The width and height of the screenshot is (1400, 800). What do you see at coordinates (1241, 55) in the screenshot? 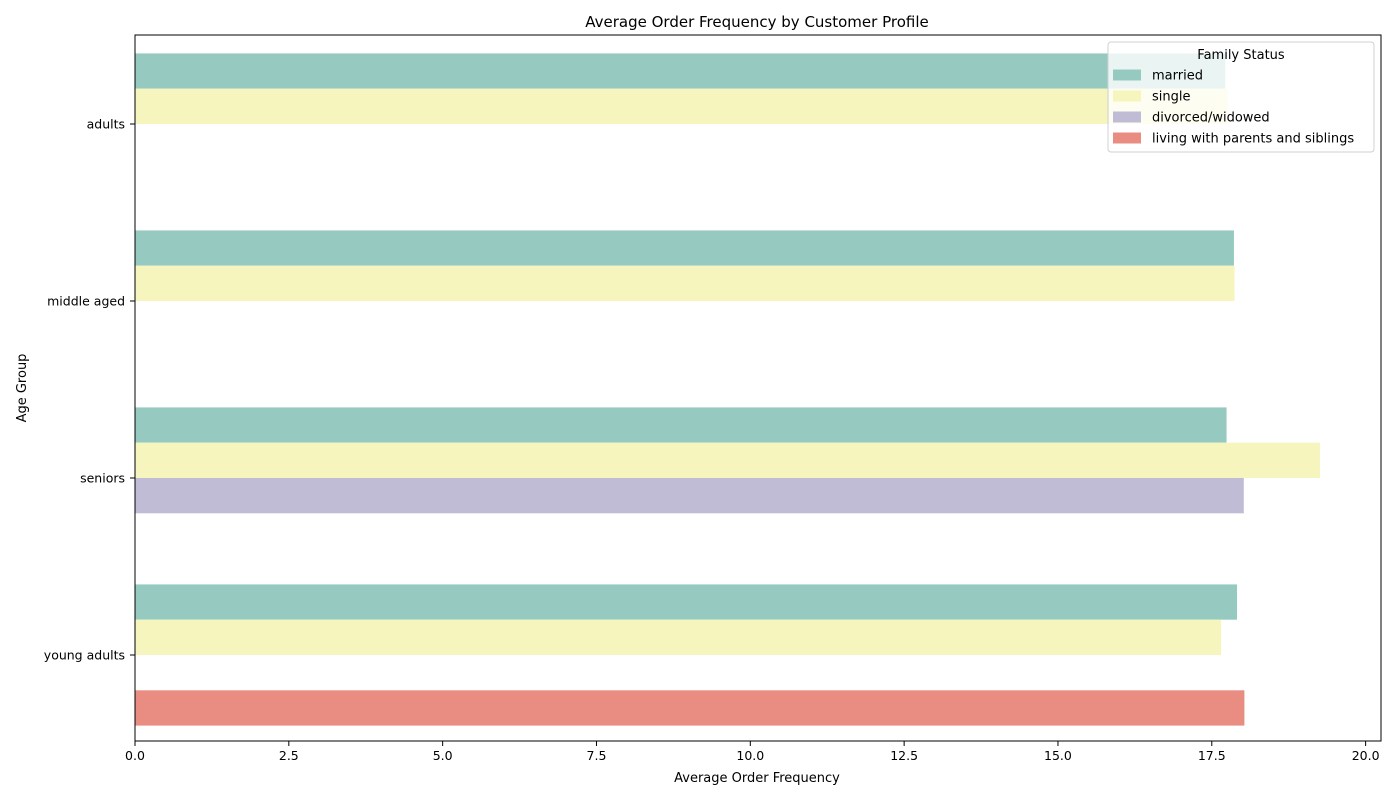
I see `legend-title: Family Status` at bounding box center [1241, 55].